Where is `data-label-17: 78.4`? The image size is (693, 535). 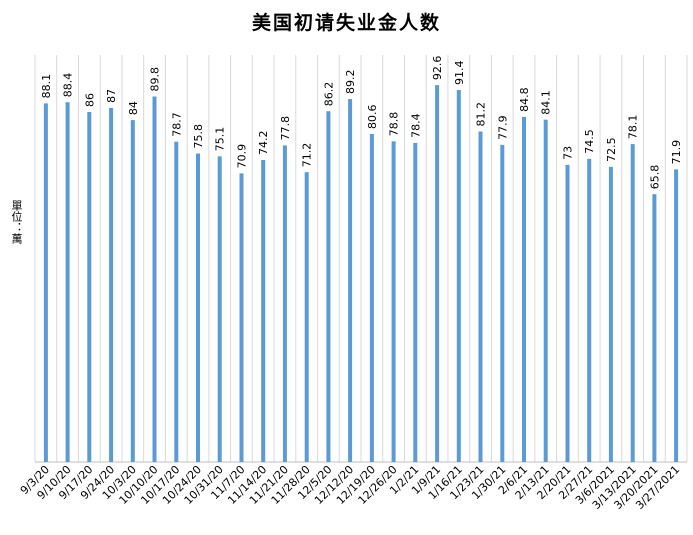 data-label-17: 78.4 is located at coordinates (415, 125).